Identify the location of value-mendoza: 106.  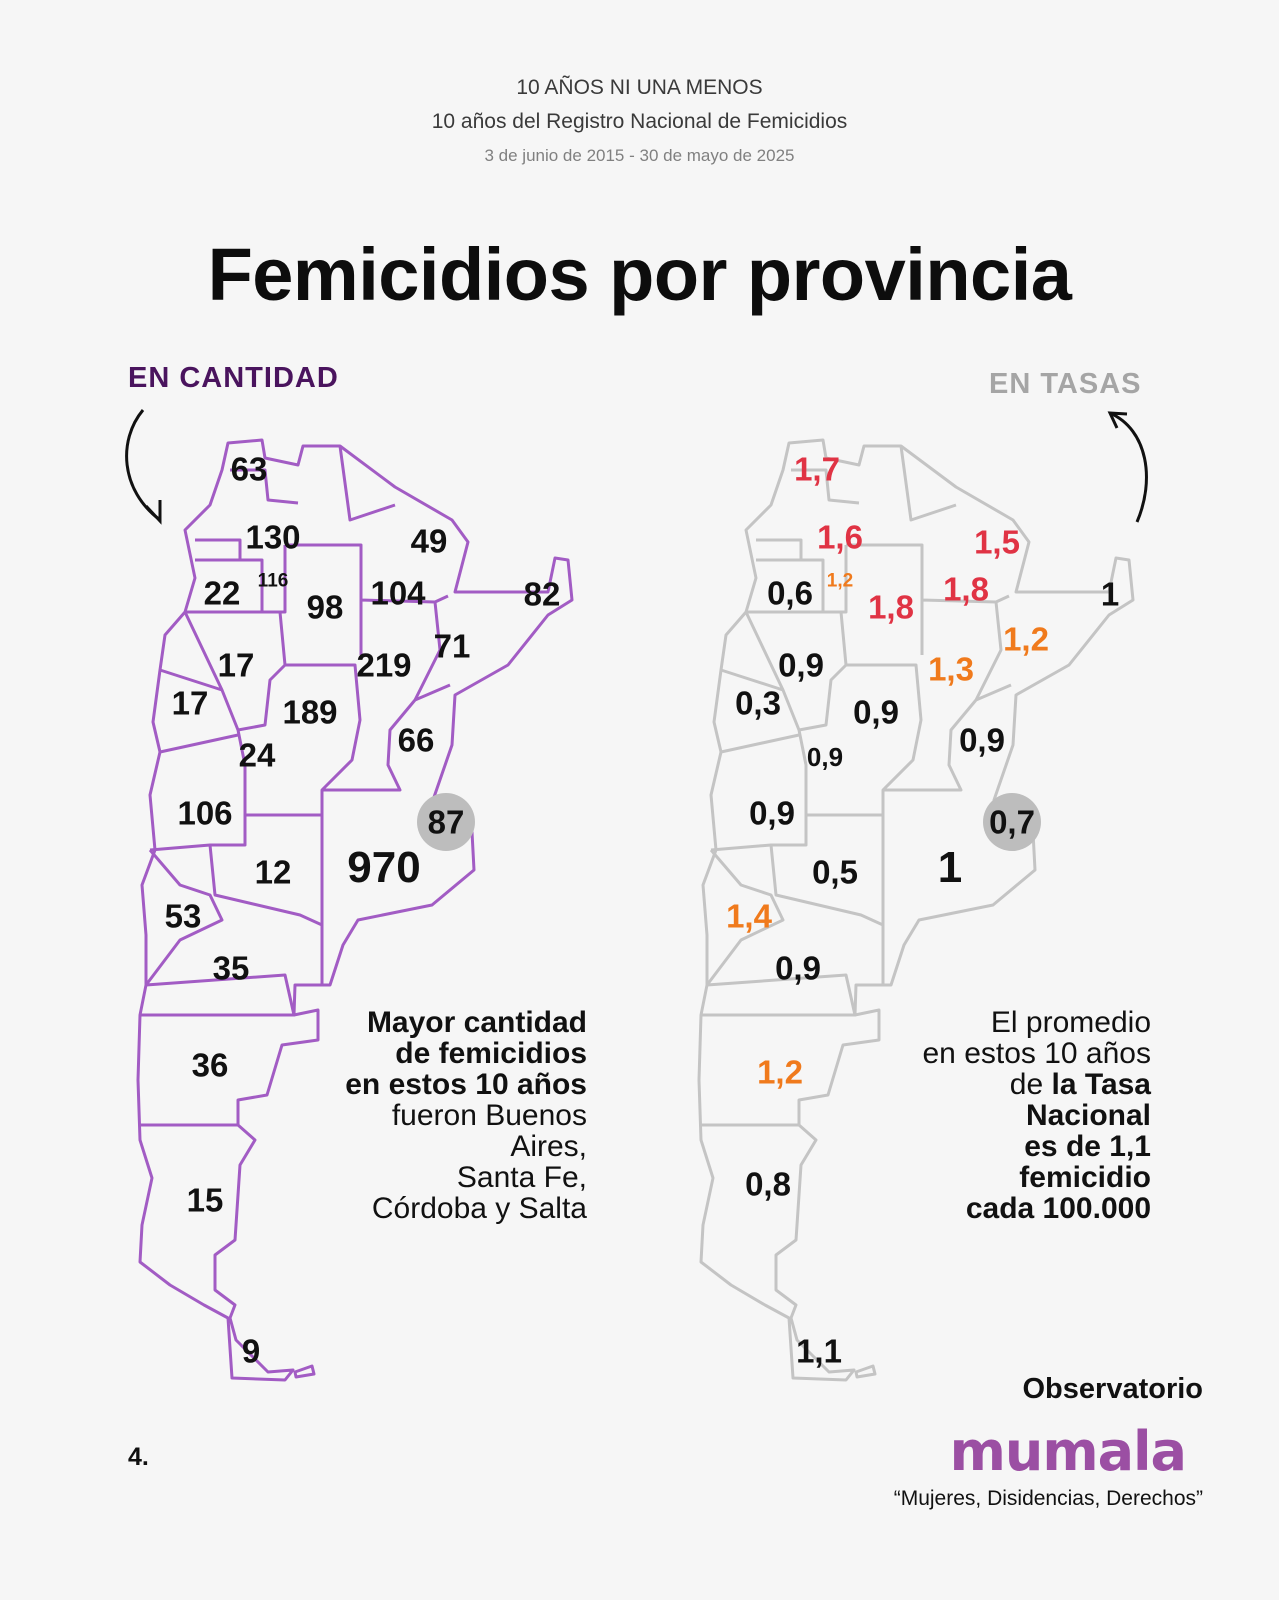
(205, 813).